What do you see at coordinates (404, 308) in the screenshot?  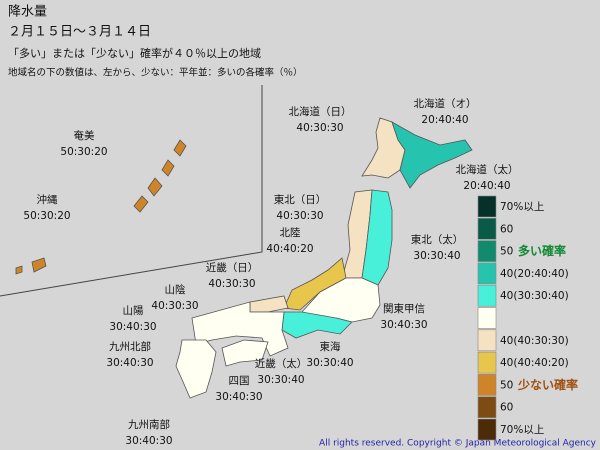 I see `region-name: 関東甲信` at bounding box center [404, 308].